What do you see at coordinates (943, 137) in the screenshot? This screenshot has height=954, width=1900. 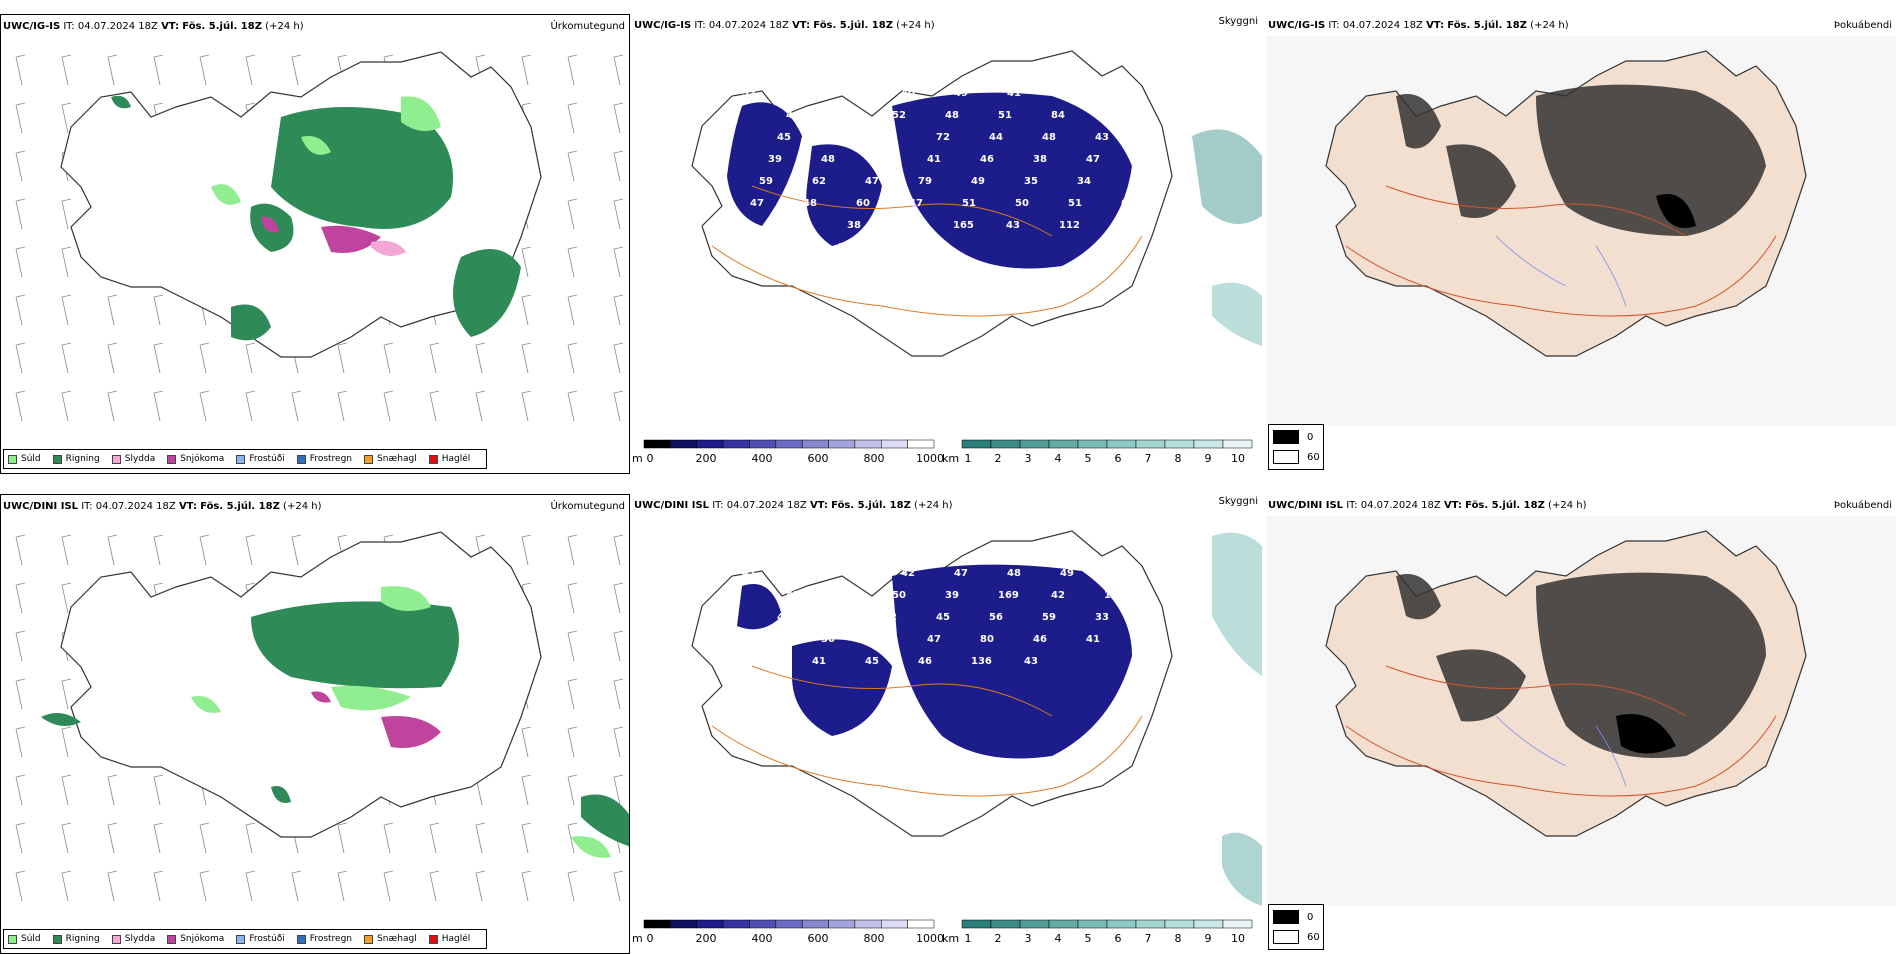 I see `cloud-base-value: 72` at bounding box center [943, 137].